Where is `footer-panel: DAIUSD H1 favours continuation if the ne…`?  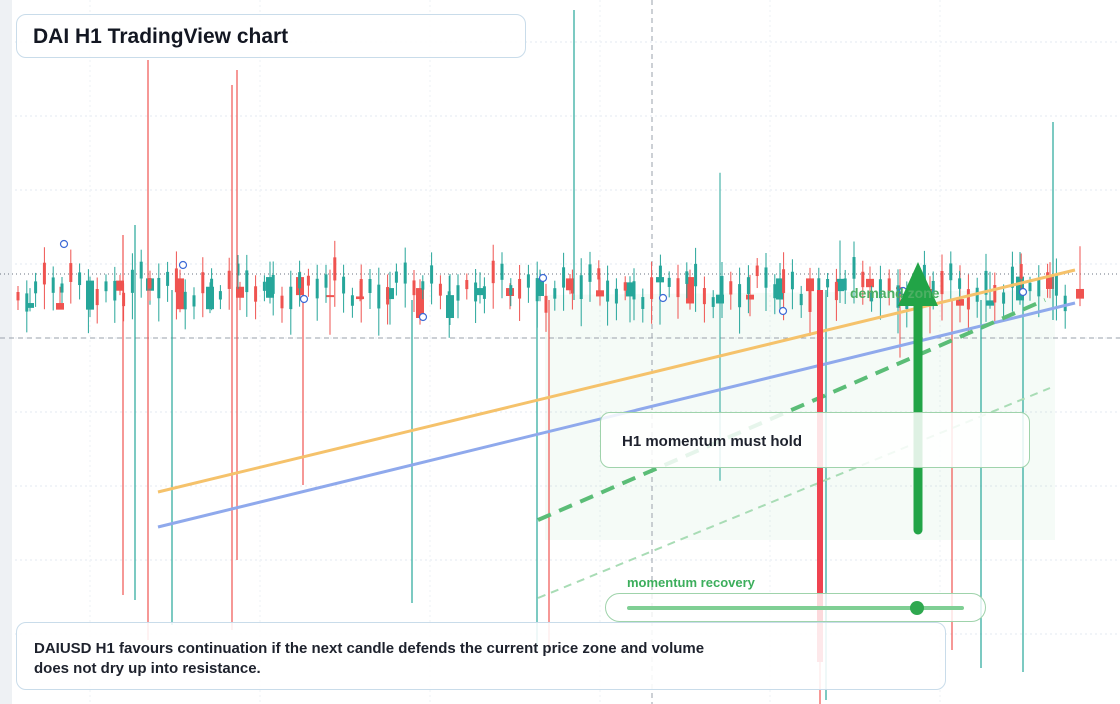 footer-panel: DAIUSD H1 favours continuation if the ne… is located at coordinates (481, 656).